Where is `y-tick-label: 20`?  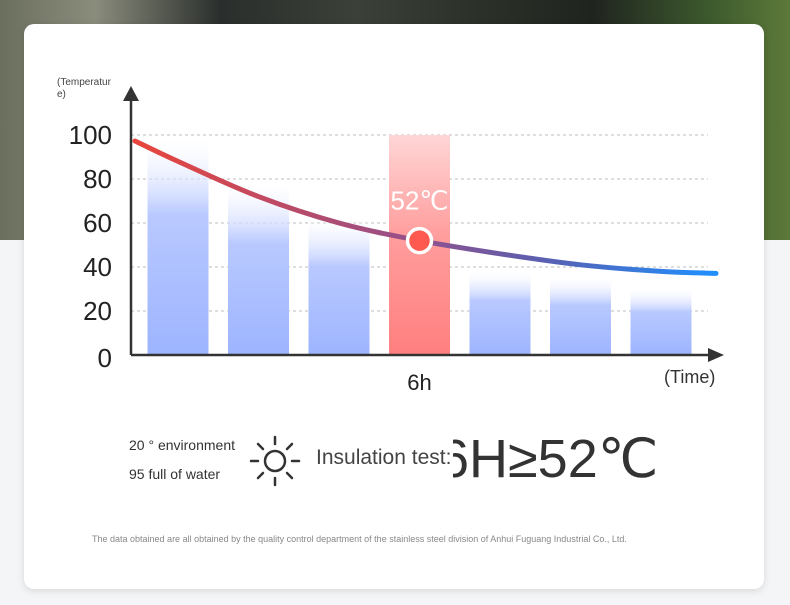 y-tick-label: 20 is located at coordinates (97, 311).